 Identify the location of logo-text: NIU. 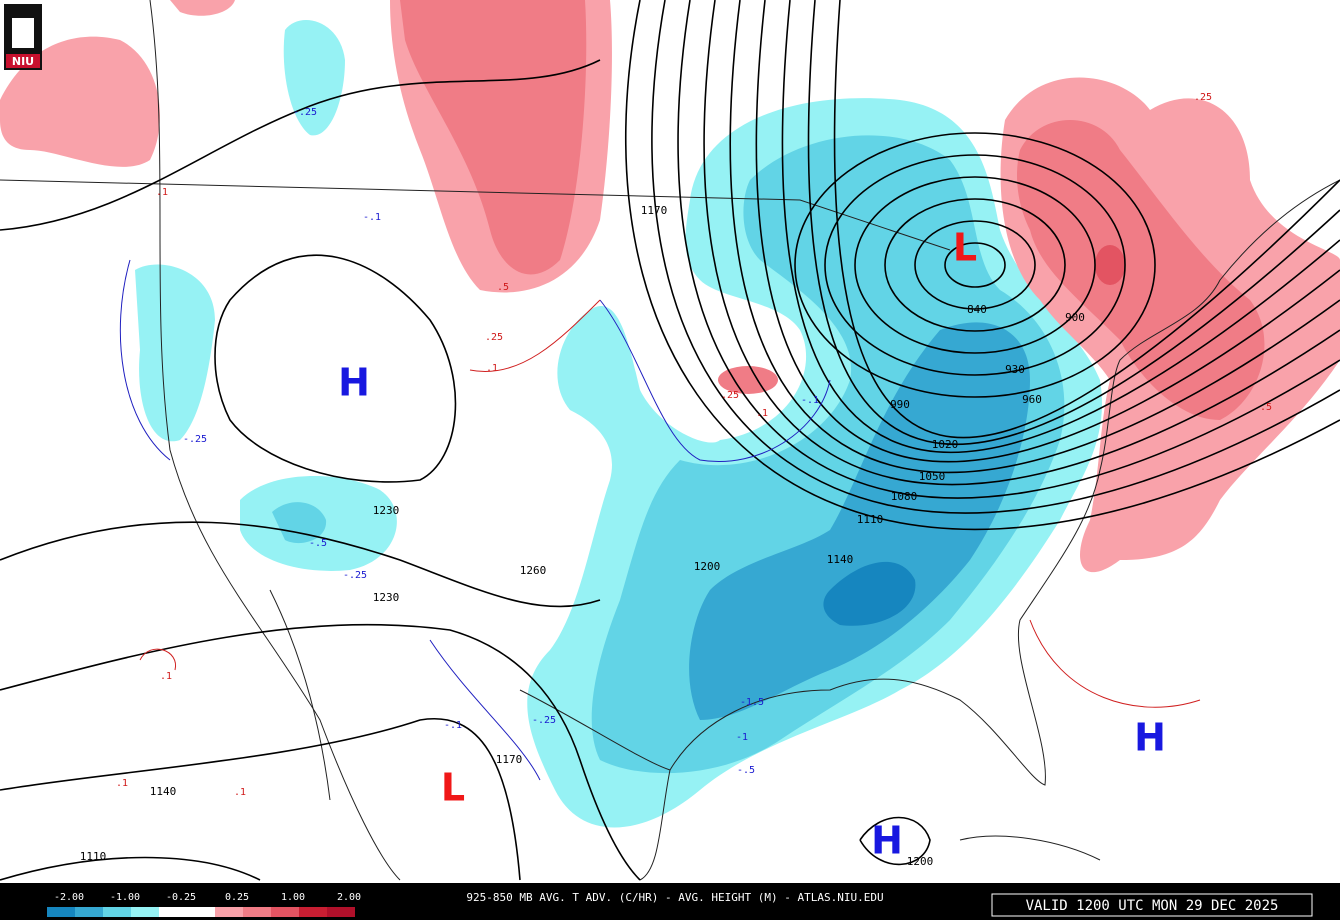
(23, 61).